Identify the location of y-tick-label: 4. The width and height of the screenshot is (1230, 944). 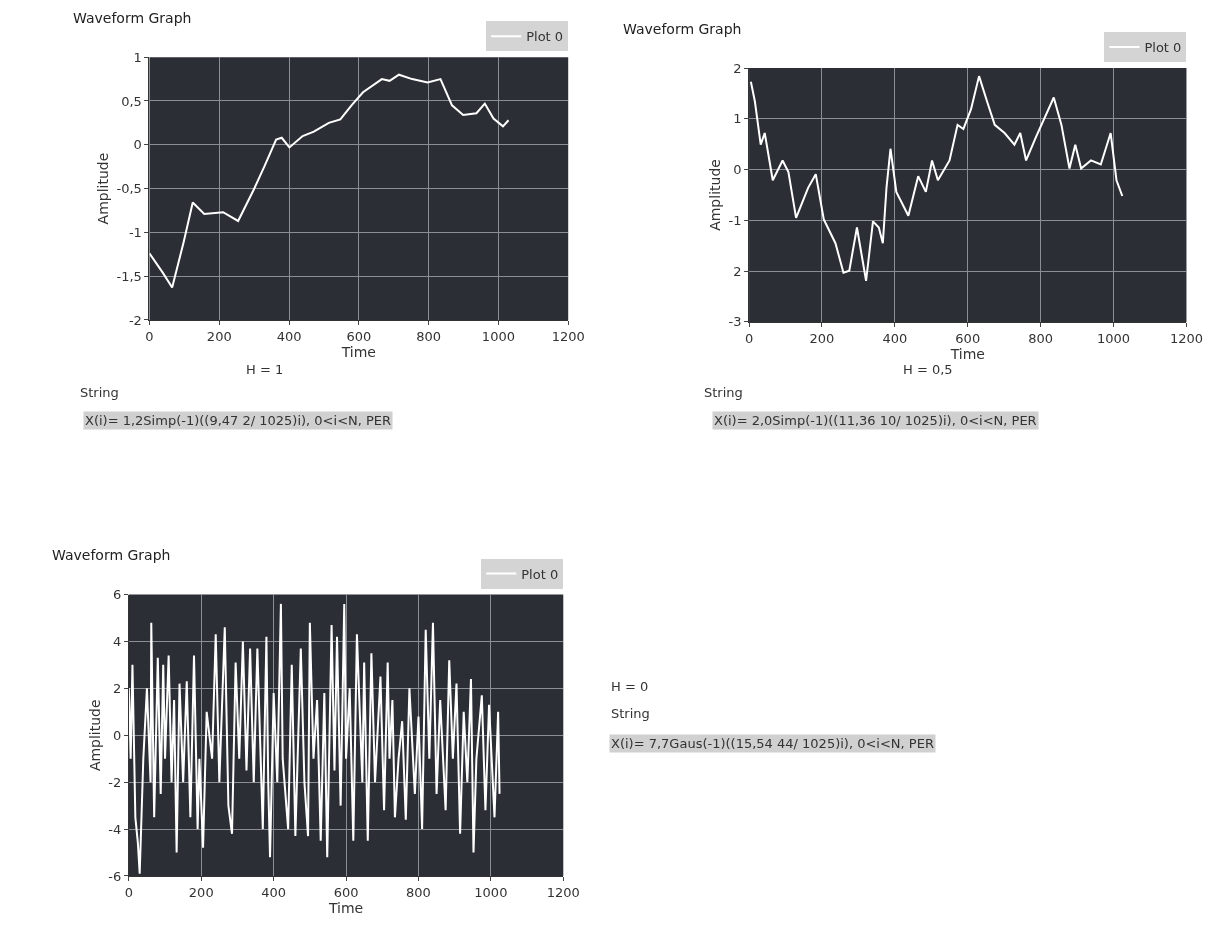
(117, 641).